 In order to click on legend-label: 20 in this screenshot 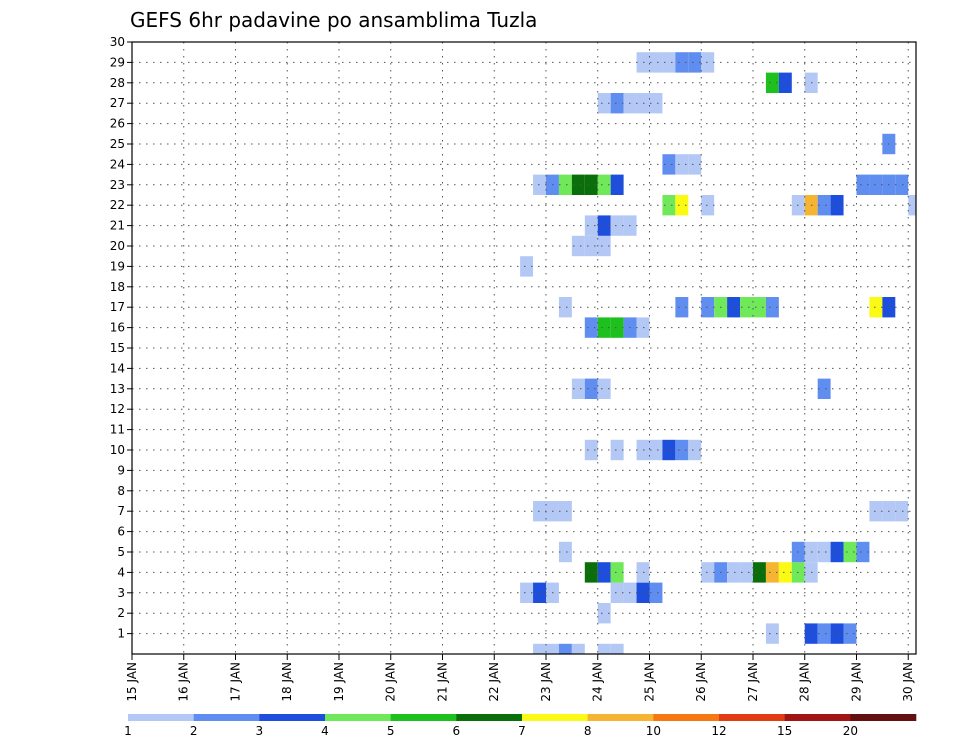, I will do `click(850, 731)`.